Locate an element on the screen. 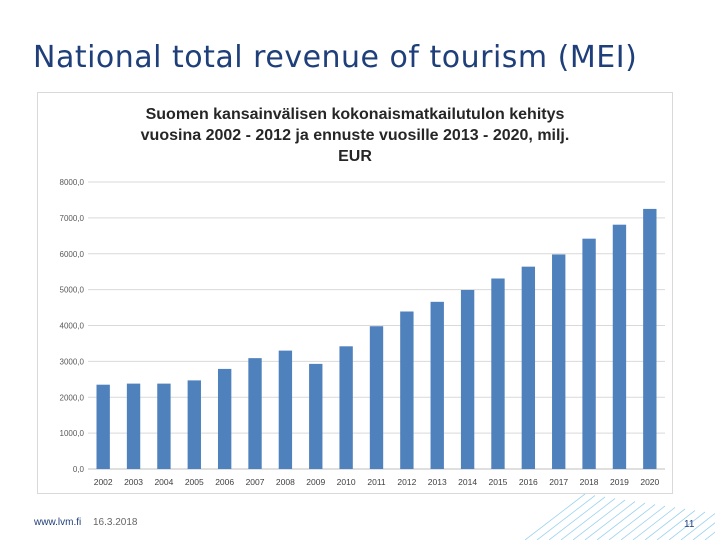 The width and height of the screenshot is (720, 540). x-tick-label: 2015 is located at coordinates (498, 482).